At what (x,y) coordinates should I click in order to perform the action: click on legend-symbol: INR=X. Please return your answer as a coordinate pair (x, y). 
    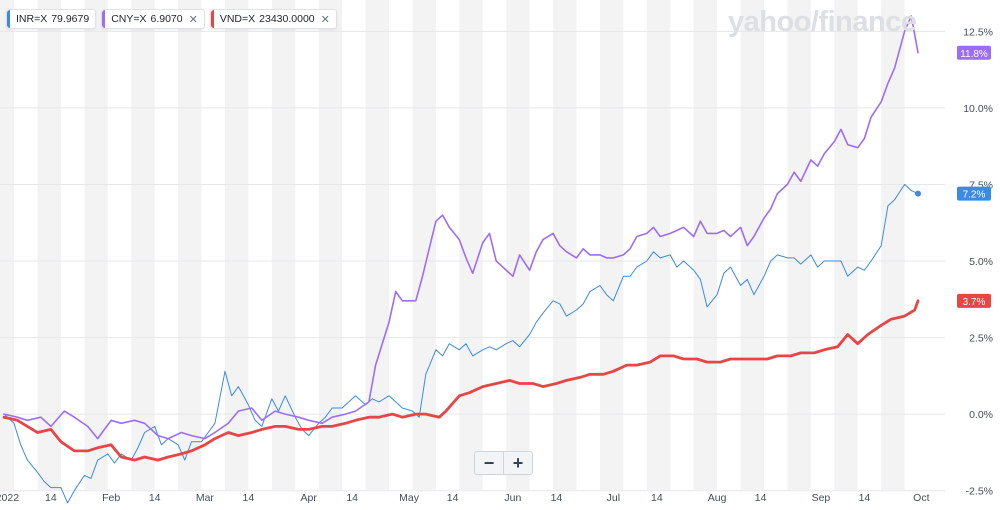
    Looking at the image, I should click on (32, 19).